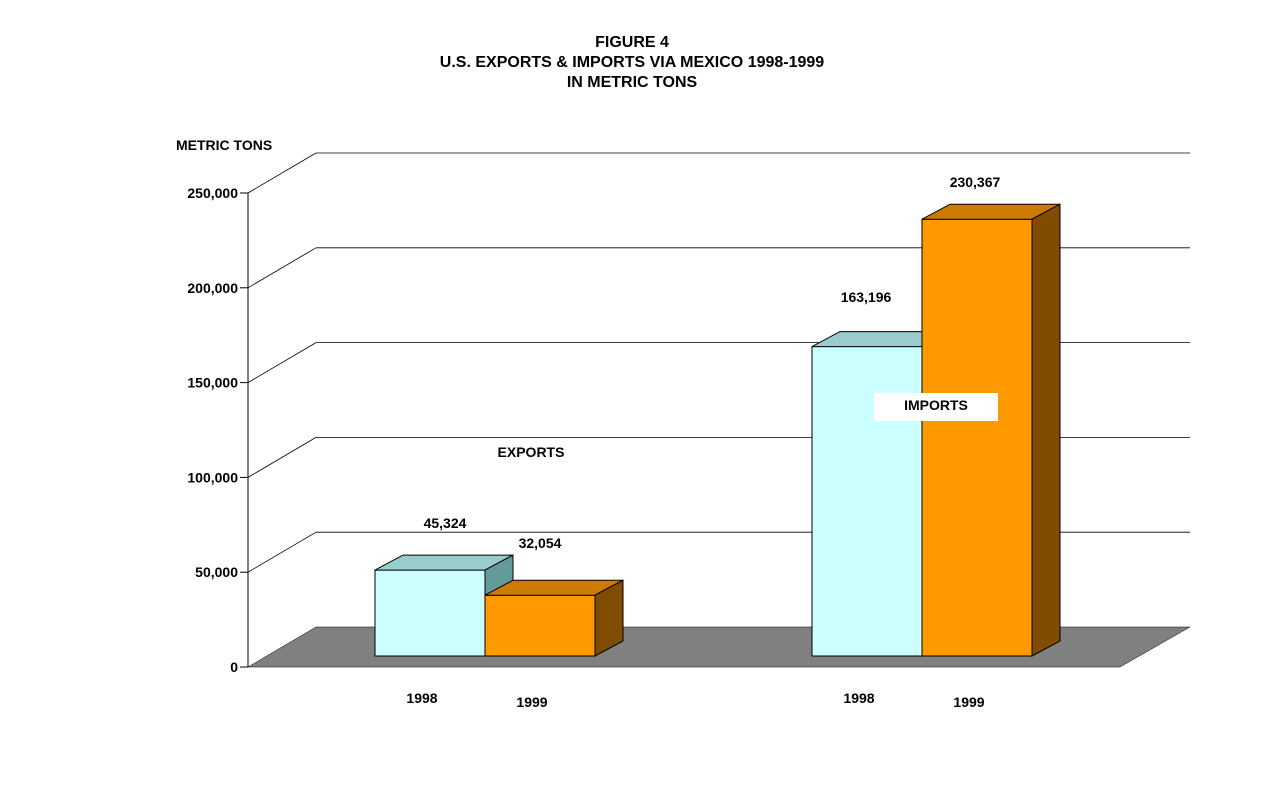 This screenshot has height=797, width=1265. Describe the element at coordinates (212, 383) in the screenshot. I see `y-tick-label: 150,000` at that location.